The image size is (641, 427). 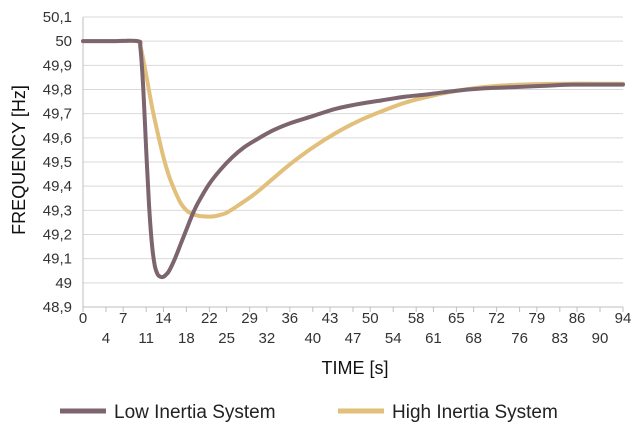 I want to click on y-tick-label: 49,5, so click(x=57, y=162).